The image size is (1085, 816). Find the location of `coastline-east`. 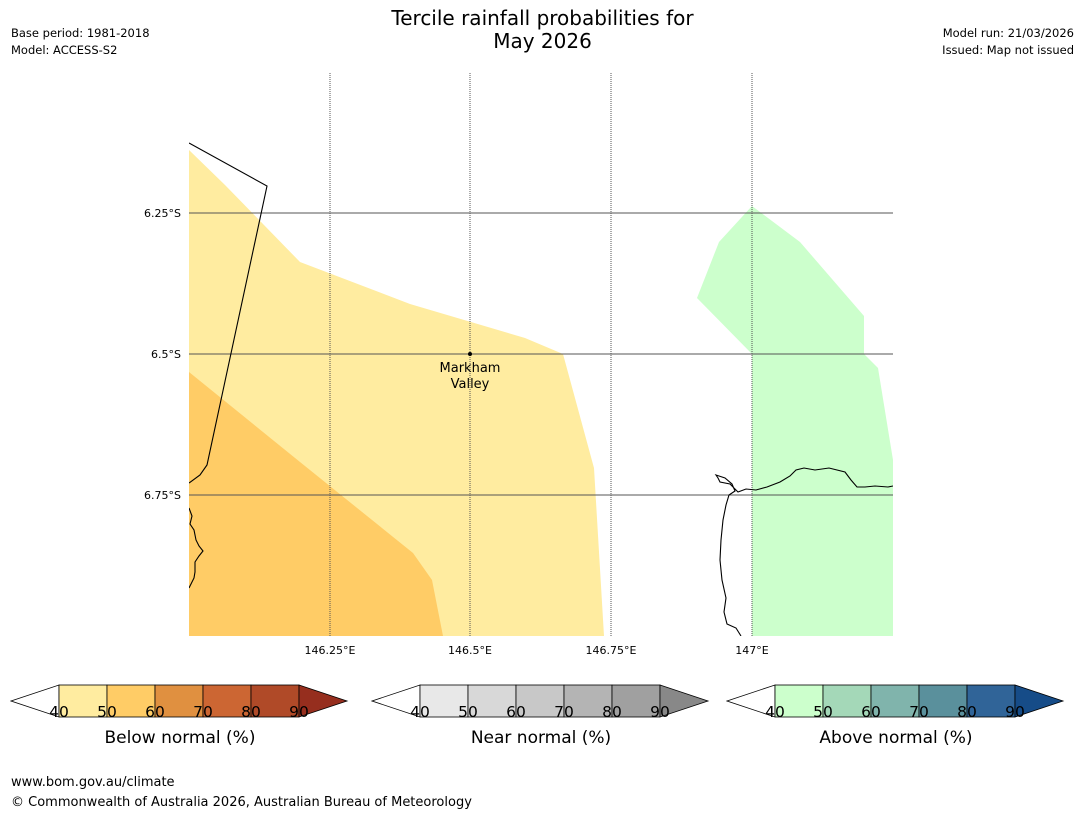

coastline-east is located at coordinates (803, 551).